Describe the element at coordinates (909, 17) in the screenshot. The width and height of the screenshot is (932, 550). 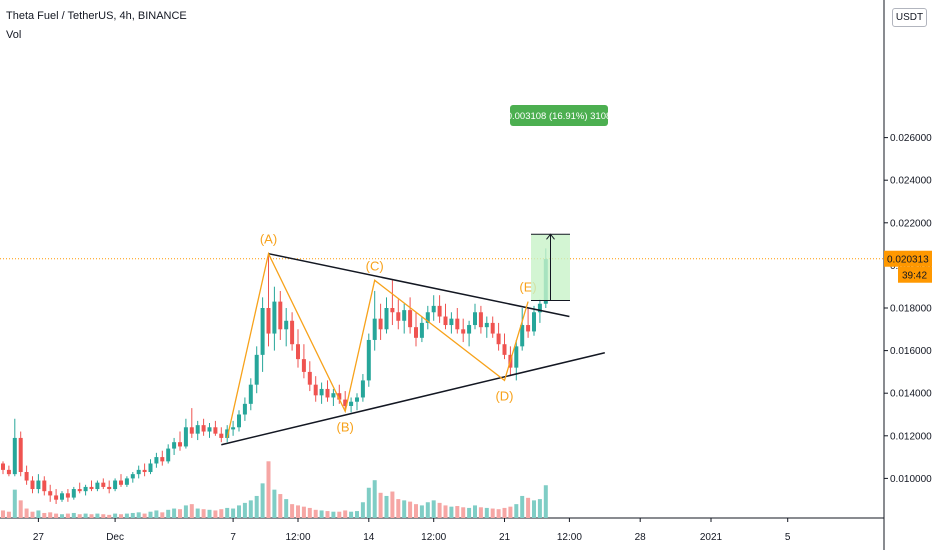
I see `currency-button: USDT` at that location.